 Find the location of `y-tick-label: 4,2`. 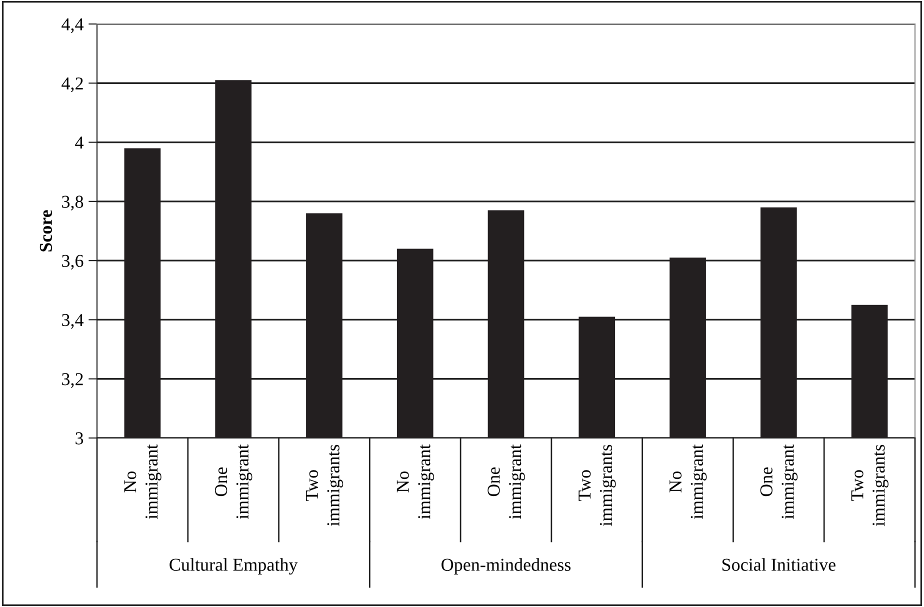

y-tick-label: 4,2 is located at coordinates (72, 84).